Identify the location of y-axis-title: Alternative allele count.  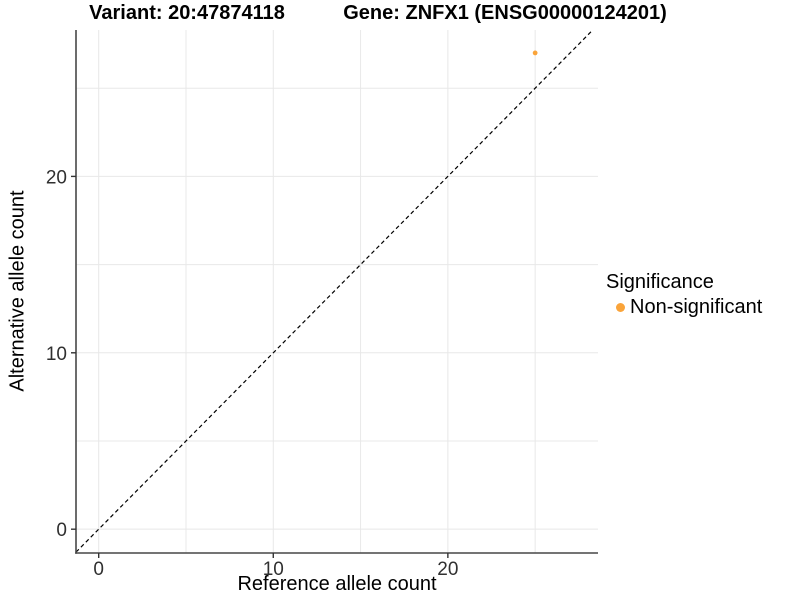
(17, 291).